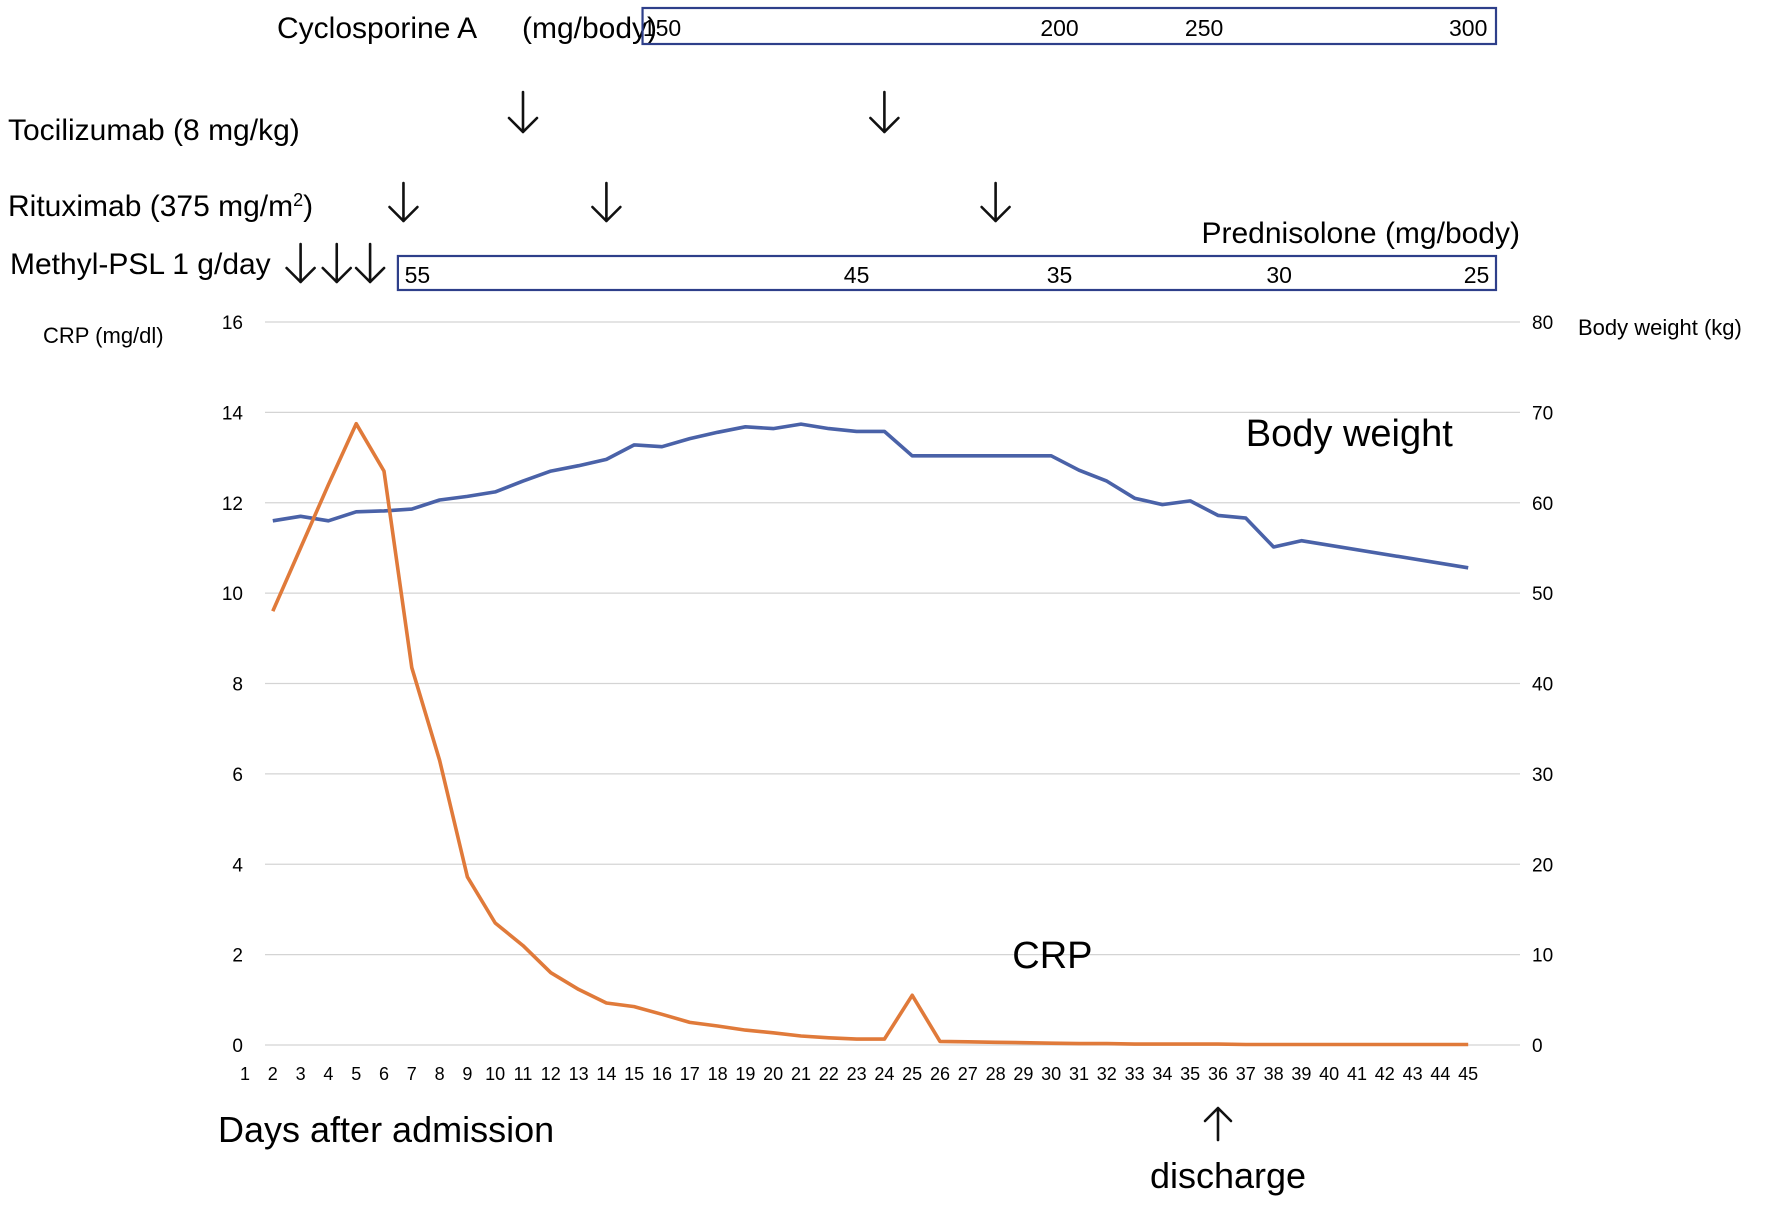 The height and width of the screenshot is (1219, 1772). Describe the element at coordinates (1051, 1074) in the screenshot. I see `x-tick-label: 30` at that location.